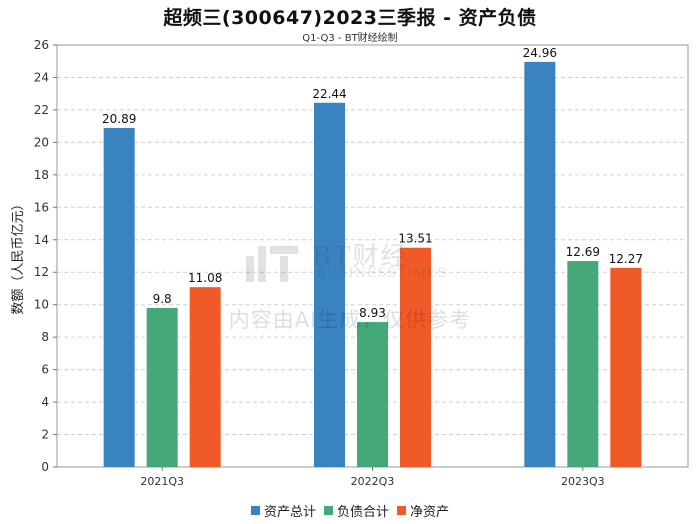  I want to click on chart-legend: 资产总计 负债合计 净资产, so click(350, 510).